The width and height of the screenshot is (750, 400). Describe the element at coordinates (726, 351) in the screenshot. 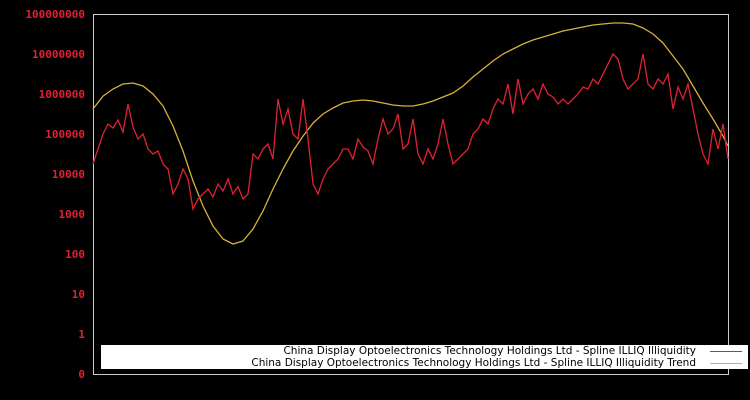

I see `legend-swatch-illiquidity` at that location.